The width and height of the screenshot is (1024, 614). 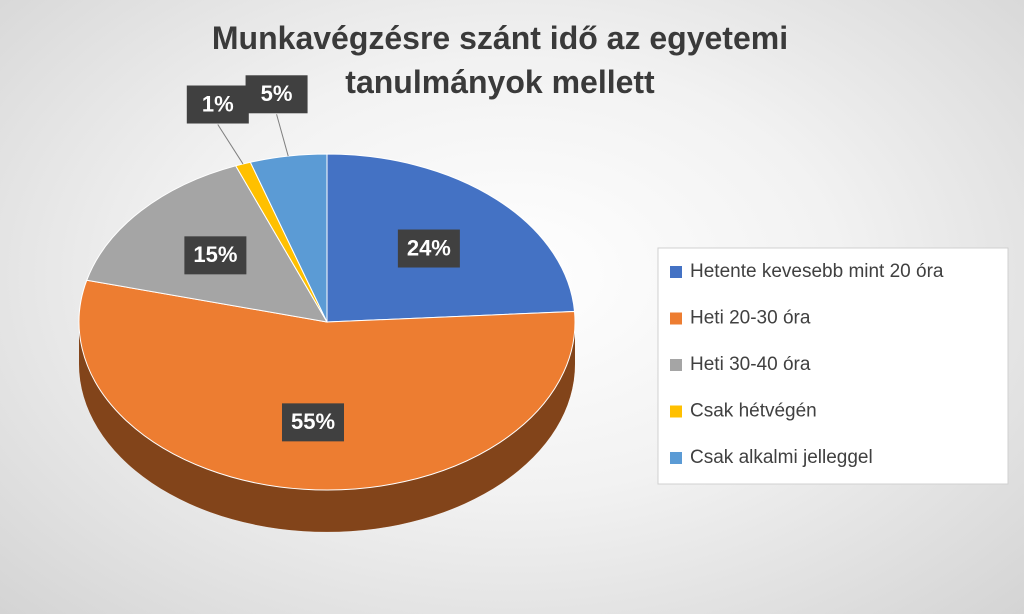 I want to click on data-label: 55%, so click(x=313, y=421).